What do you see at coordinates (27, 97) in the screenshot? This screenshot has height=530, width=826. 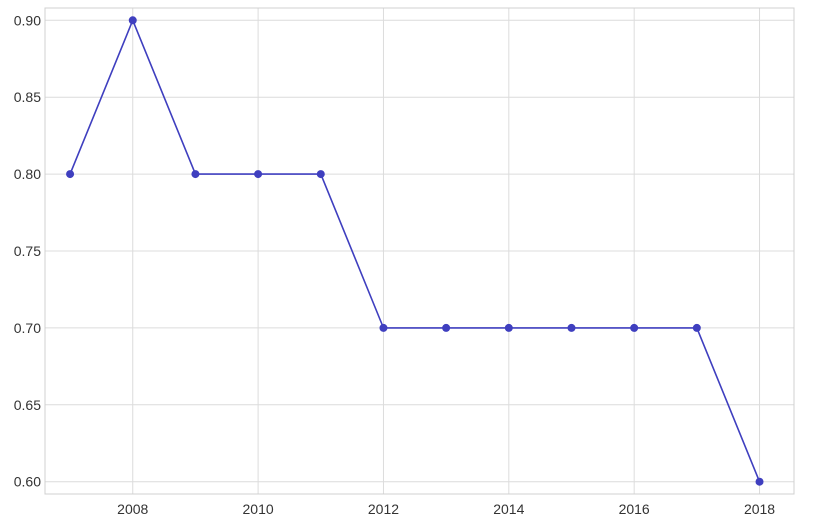 I see `y-tick-label: 0.85` at bounding box center [27, 97].